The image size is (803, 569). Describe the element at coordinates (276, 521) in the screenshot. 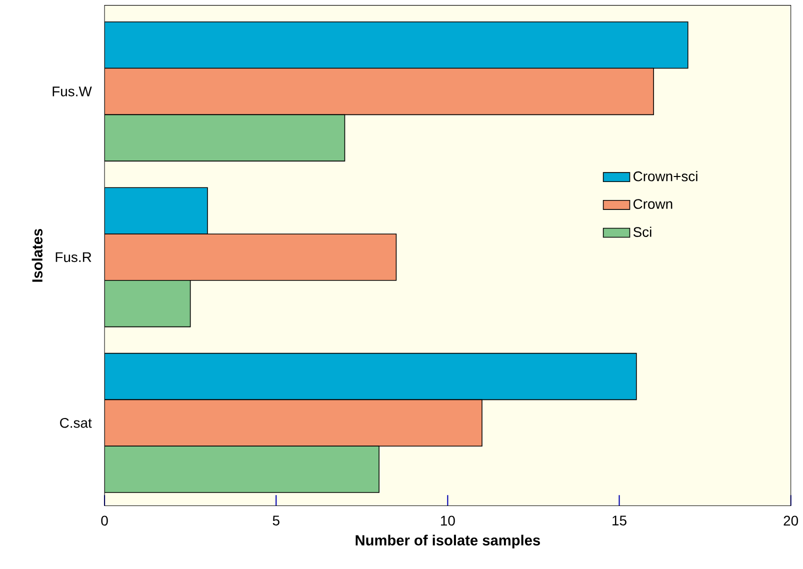

I see `x-tick-label: 5` at that location.